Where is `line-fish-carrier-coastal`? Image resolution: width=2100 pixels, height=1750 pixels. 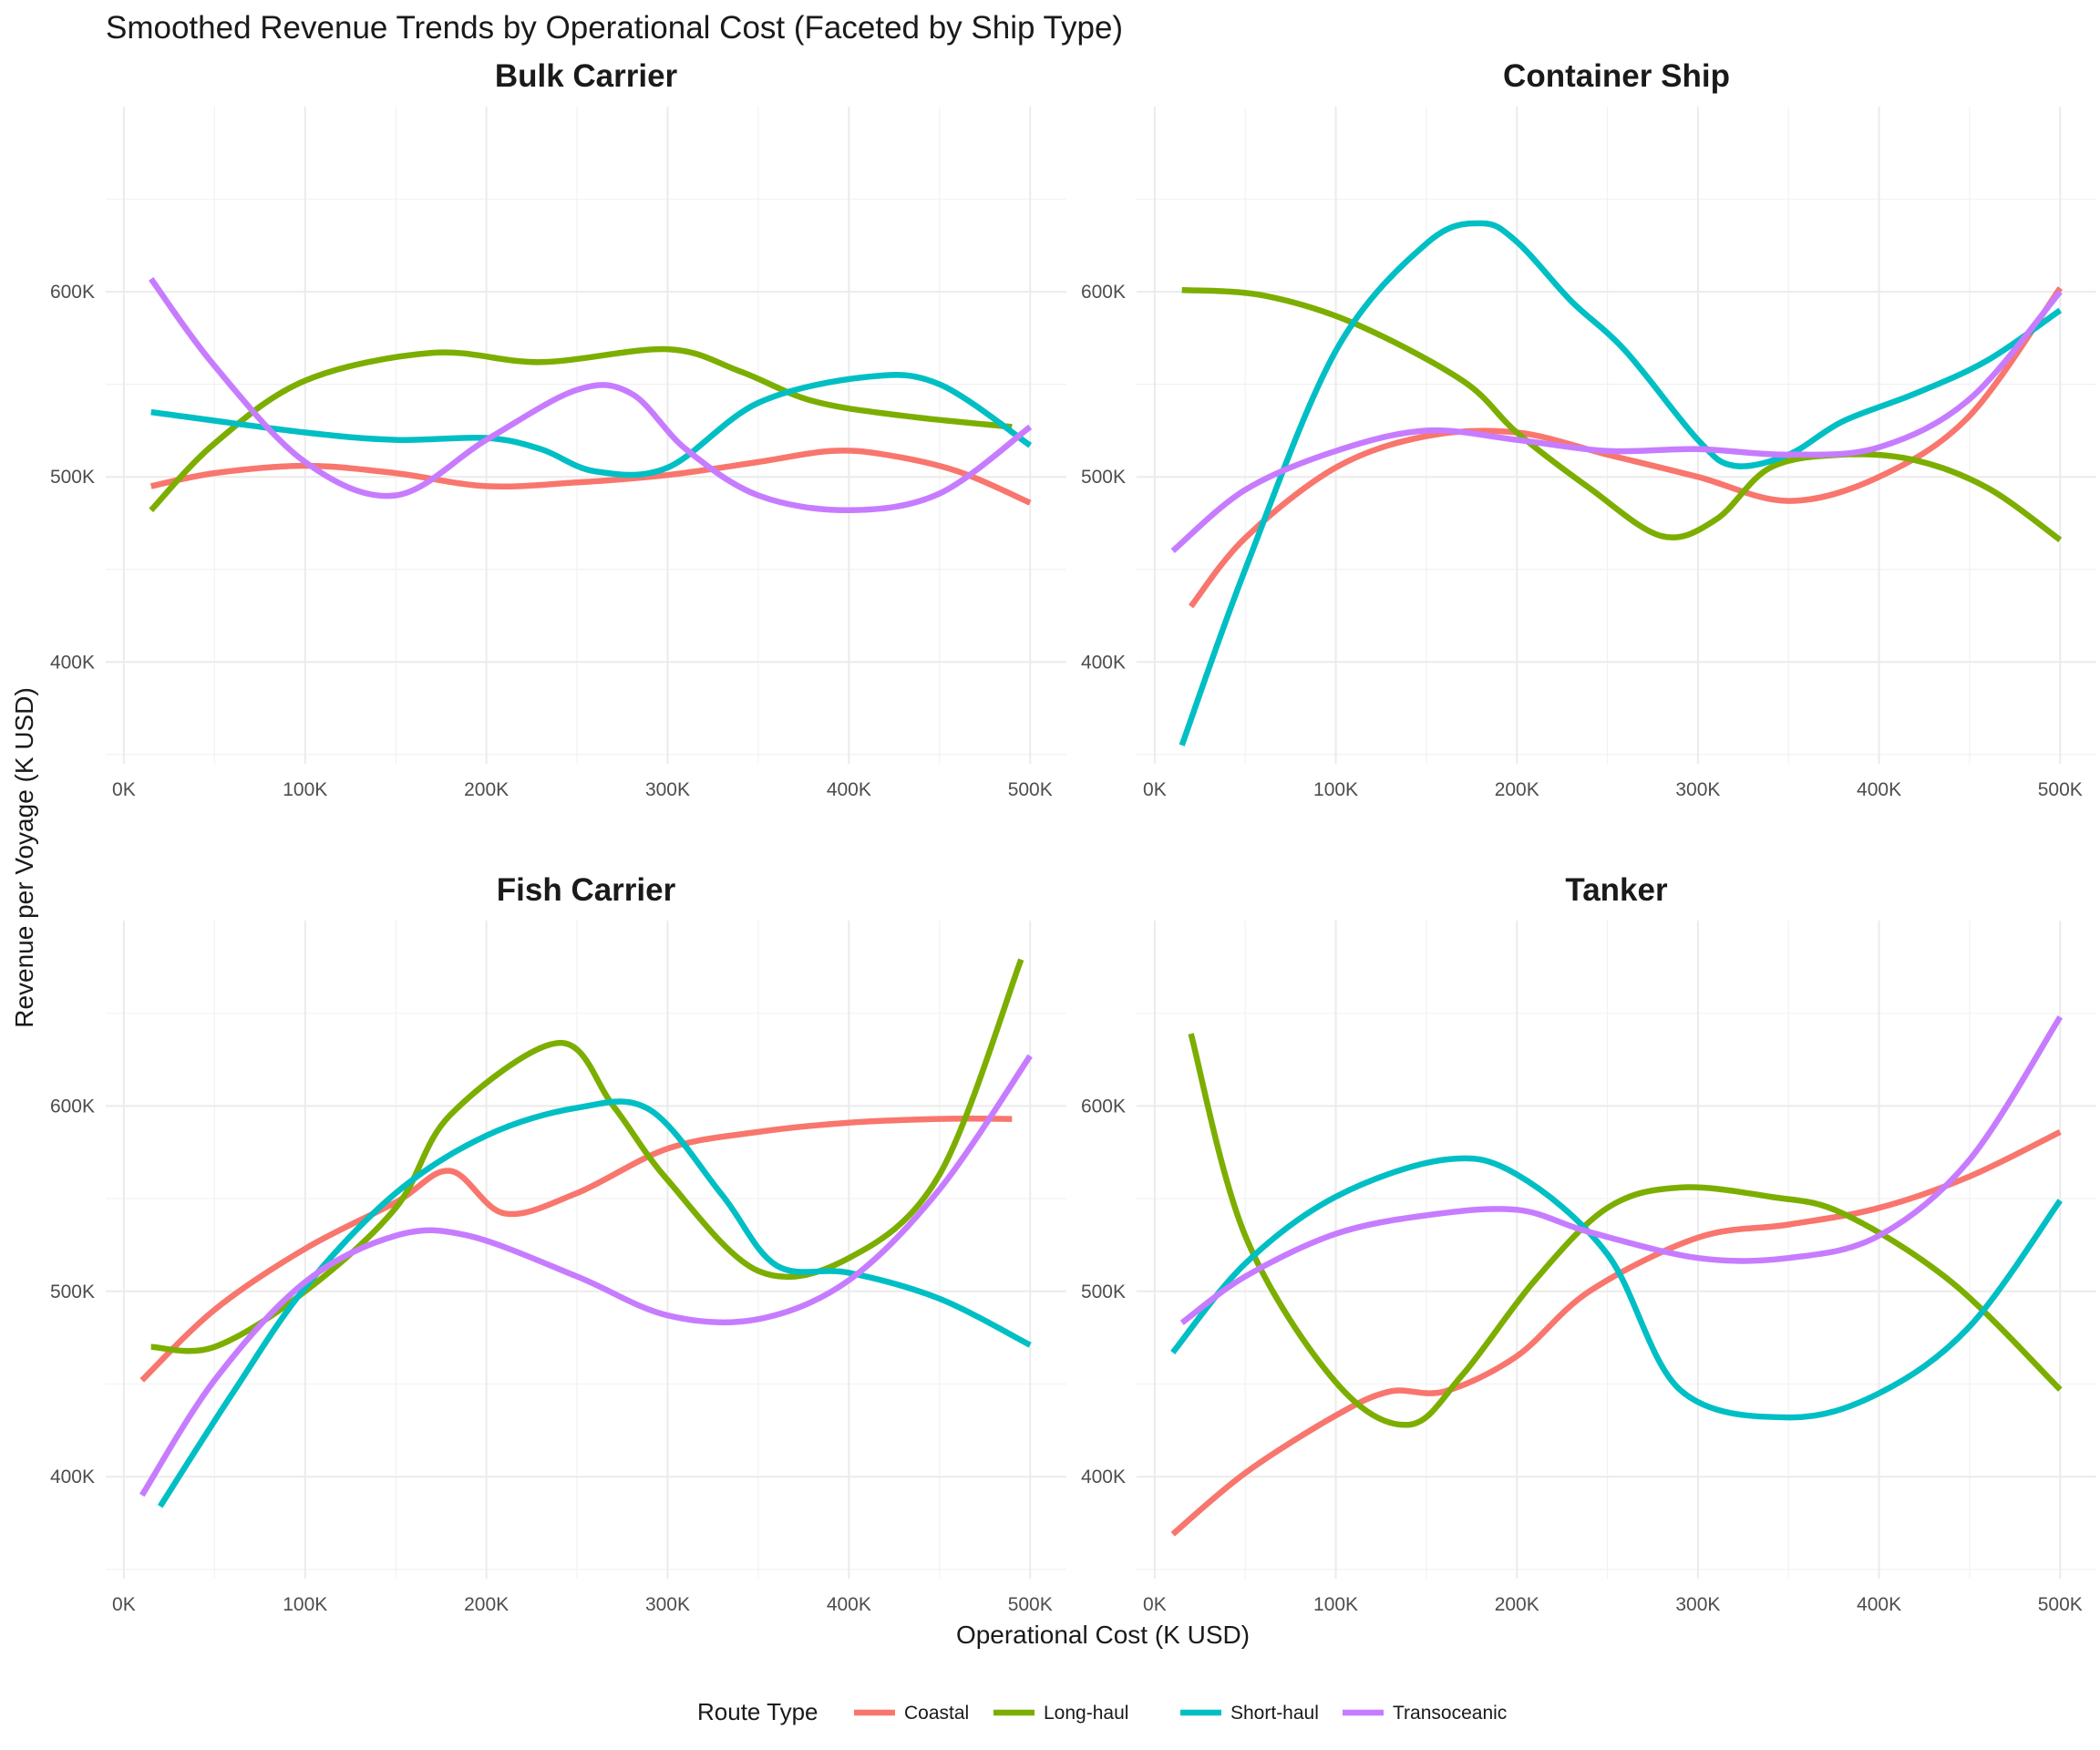 line-fish-carrier-coastal is located at coordinates (576, 1250).